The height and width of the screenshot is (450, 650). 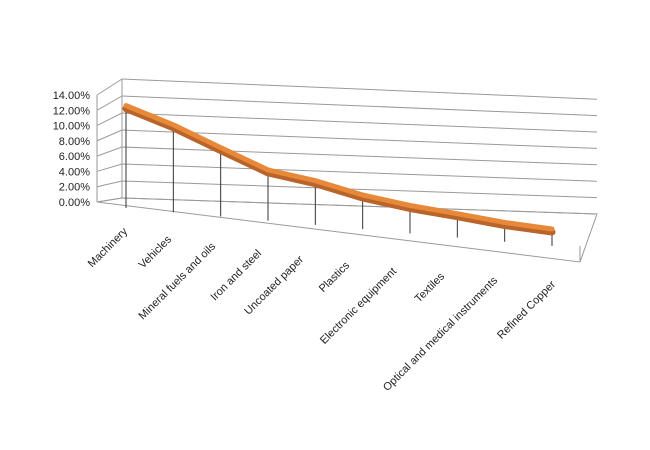 I want to click on y-tick-label: 12.00%, so click(x=72, y=111).